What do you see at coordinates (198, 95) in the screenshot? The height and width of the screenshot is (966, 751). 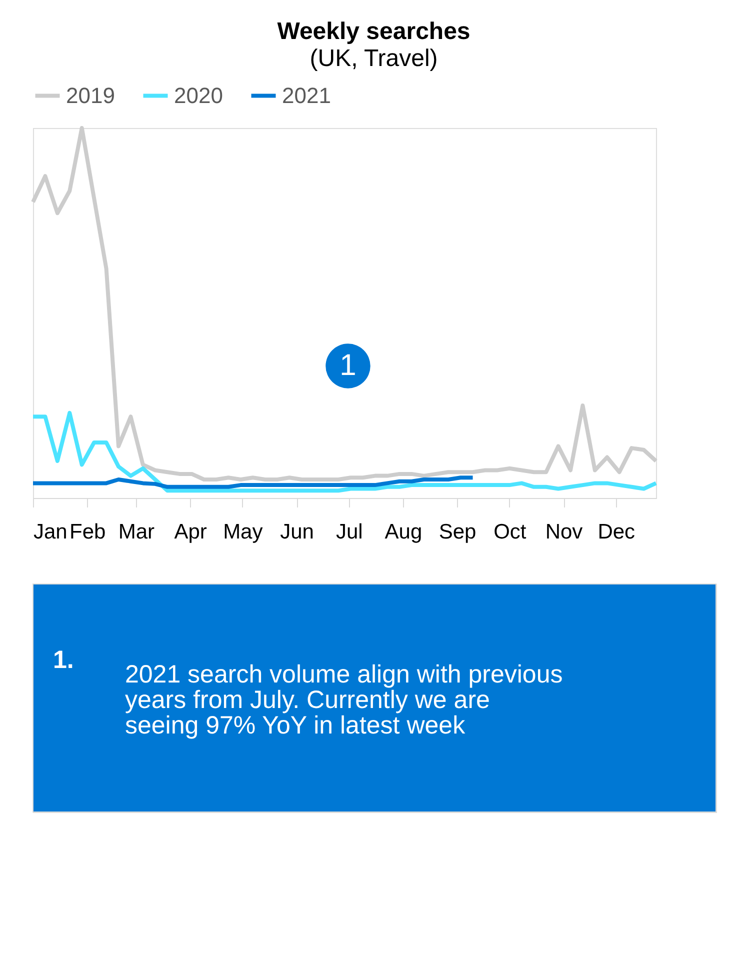 I see `legend-label: 2020` at bounding box center [198, 95].